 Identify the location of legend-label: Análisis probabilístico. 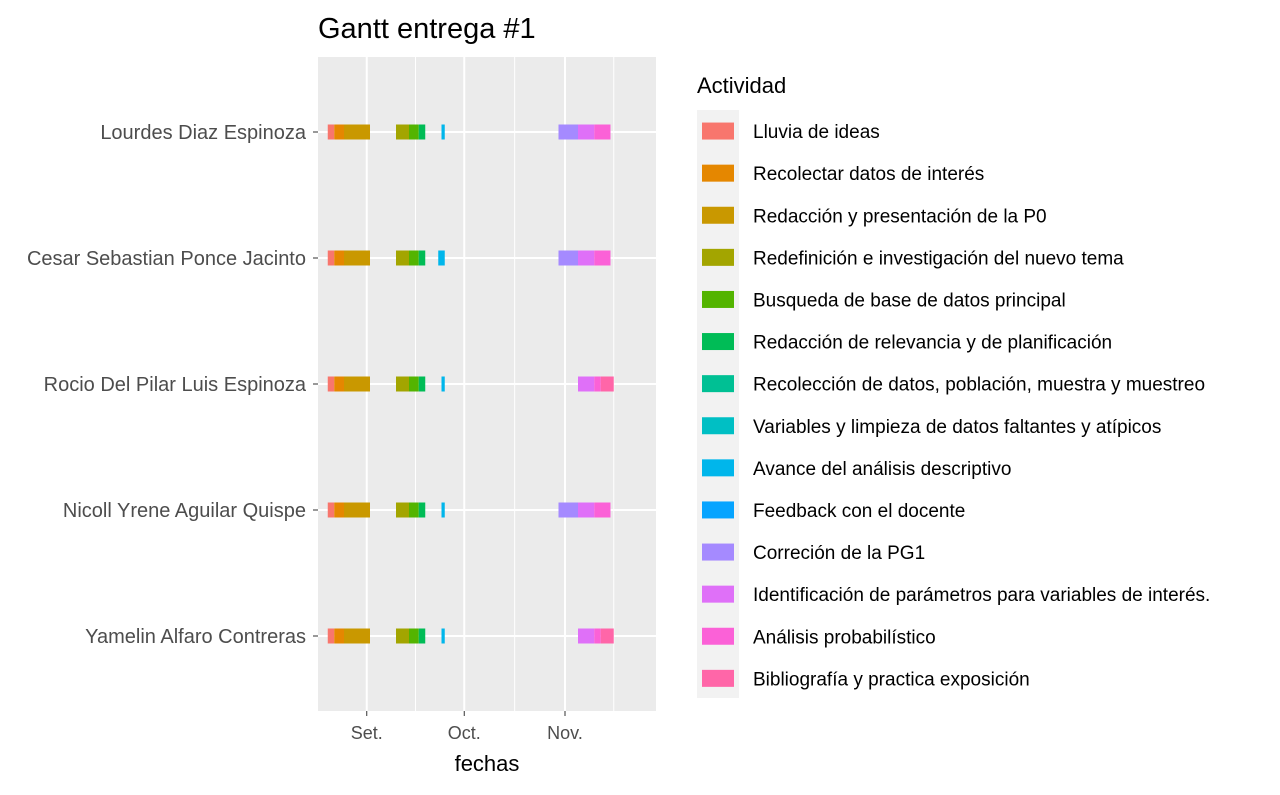
(844, 637).